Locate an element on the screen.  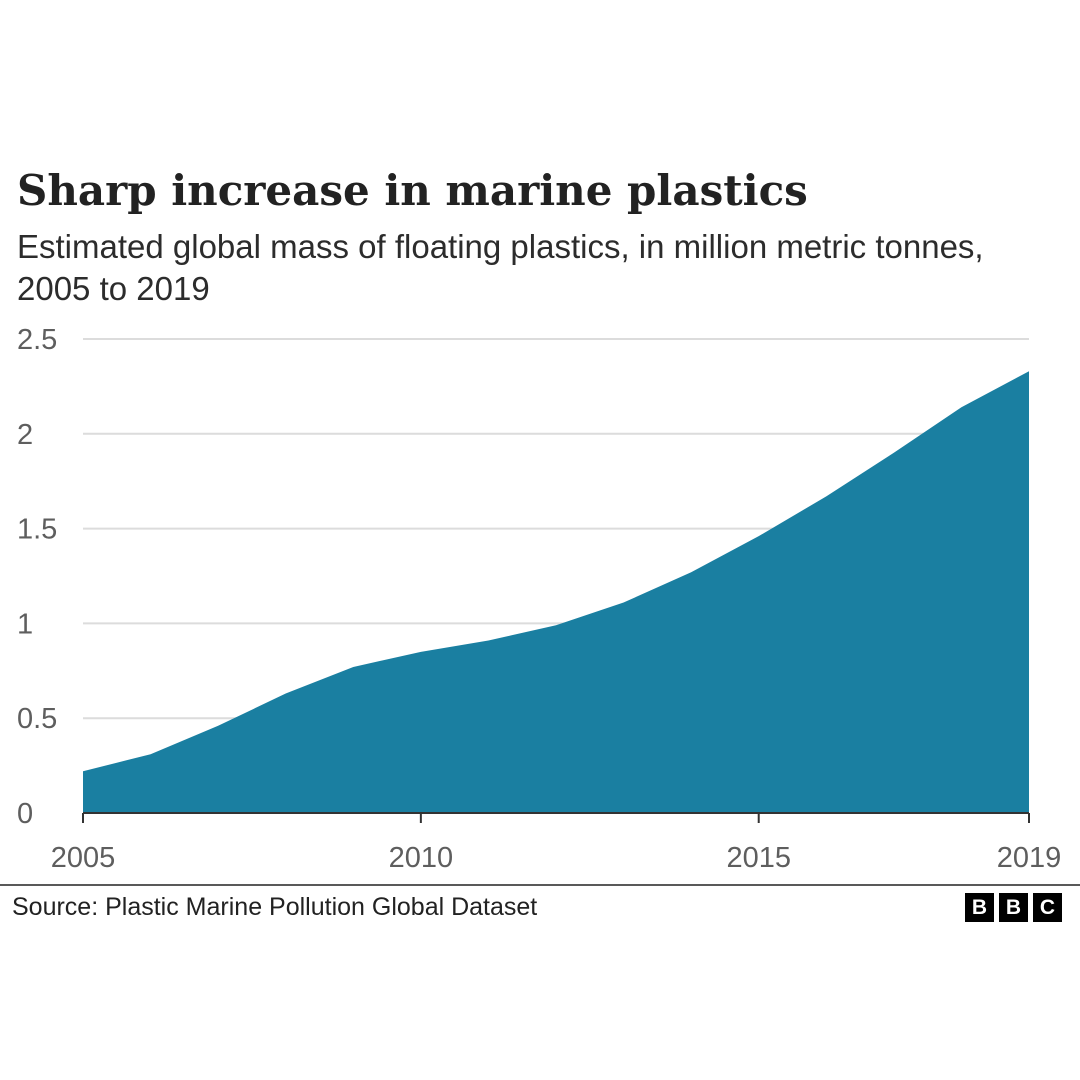
y-tick-label: 1.5 is located at coordinates (37, 530).